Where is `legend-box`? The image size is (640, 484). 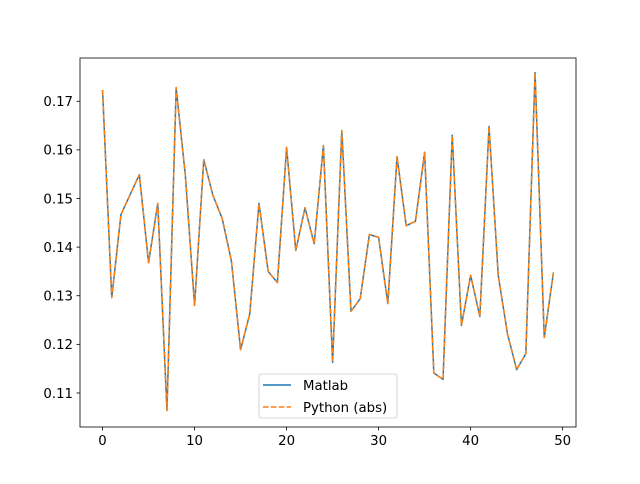
legend-box is located at coordinates (328, 396).